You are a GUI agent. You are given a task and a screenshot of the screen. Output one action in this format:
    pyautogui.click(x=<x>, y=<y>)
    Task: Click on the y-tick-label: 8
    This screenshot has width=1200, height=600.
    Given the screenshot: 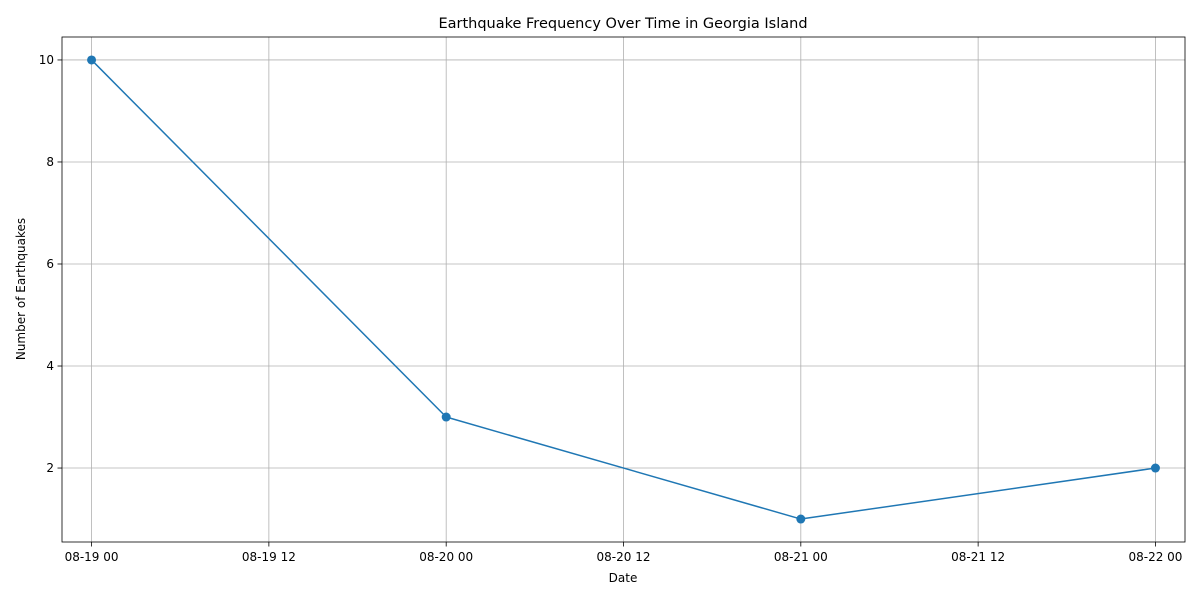 What is the action you would take?
    pyautogui.click(x=50, y=162)
    